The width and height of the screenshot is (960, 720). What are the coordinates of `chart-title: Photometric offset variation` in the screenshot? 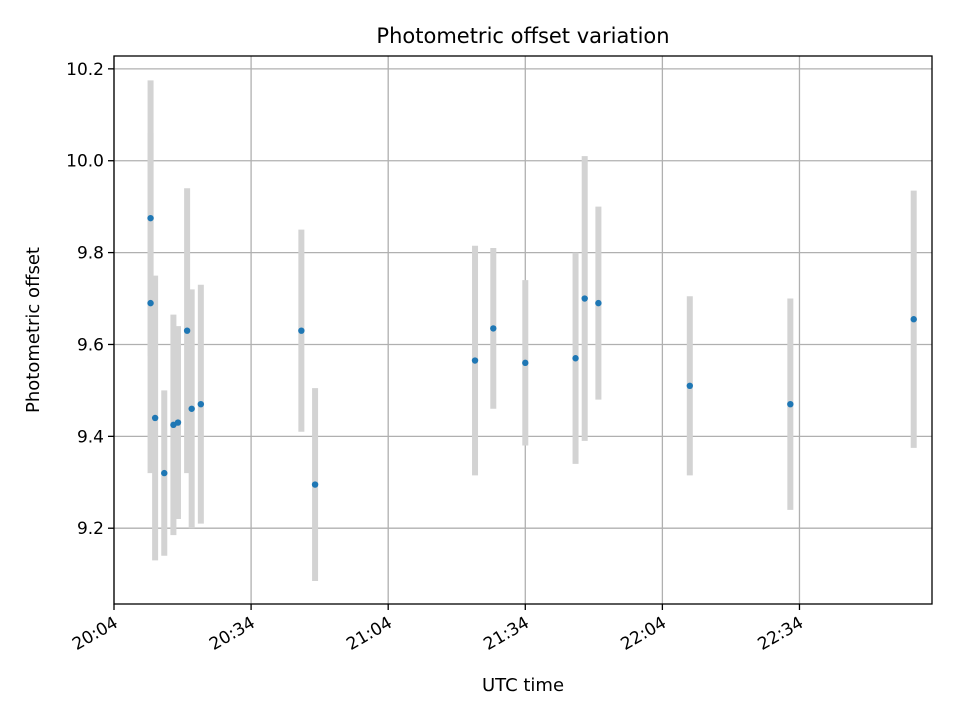 It's located at (522, 36).